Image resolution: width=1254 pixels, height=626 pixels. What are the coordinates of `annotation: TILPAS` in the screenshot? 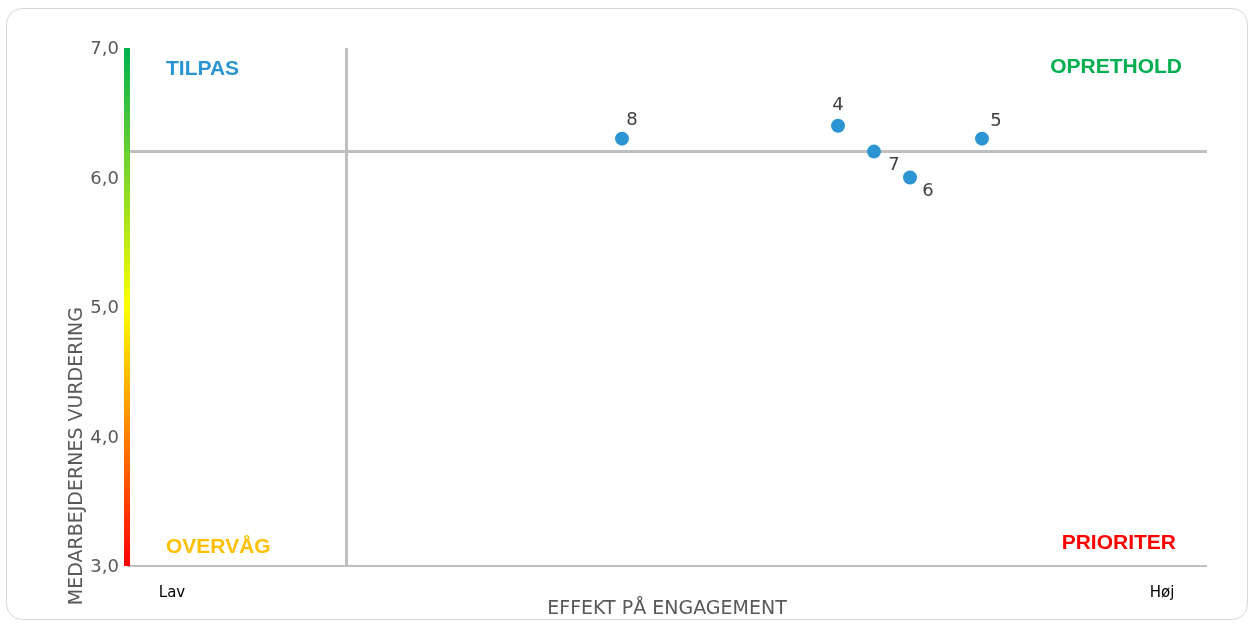 It's located at (203, 68).